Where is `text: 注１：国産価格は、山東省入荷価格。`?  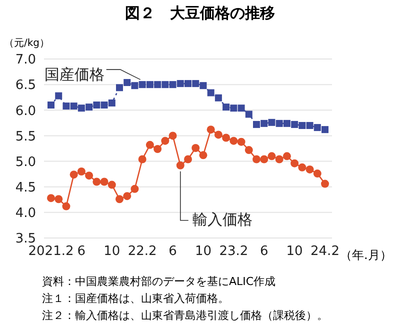 text: 注１：国産価格は、山東省入荷価格。 is located at coordinates (136, 299).